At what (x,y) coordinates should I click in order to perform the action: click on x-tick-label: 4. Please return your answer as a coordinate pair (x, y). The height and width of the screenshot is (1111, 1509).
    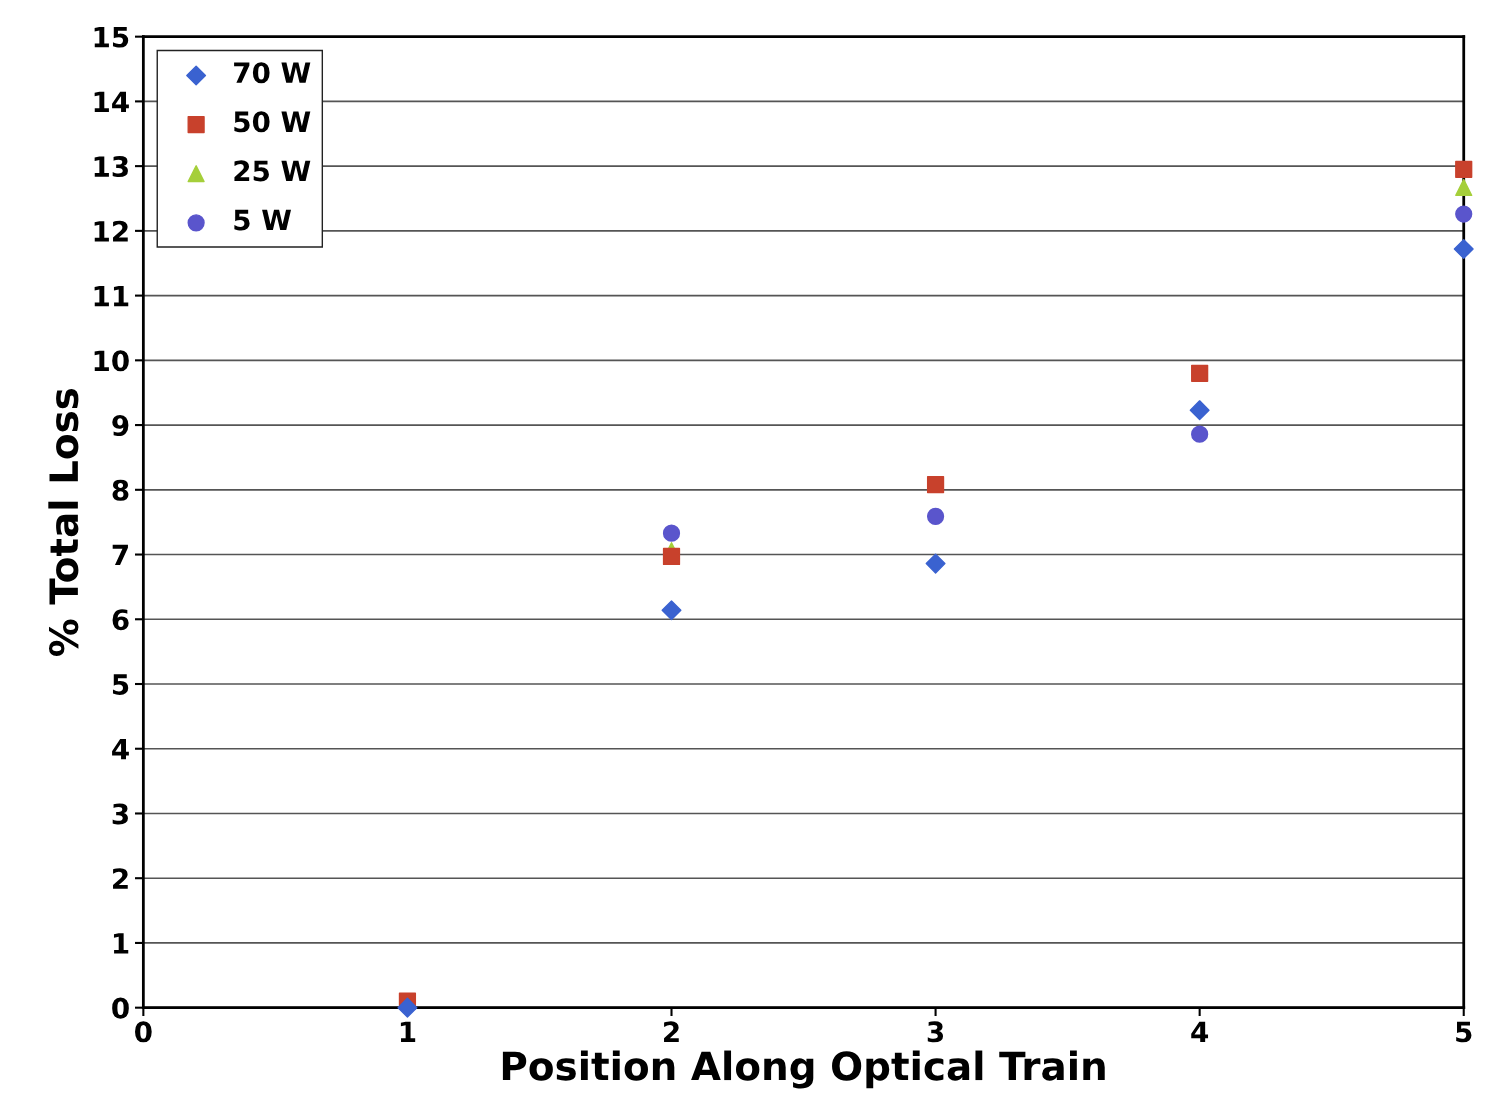
    Looking at the image, I should click on (1200, 1031).